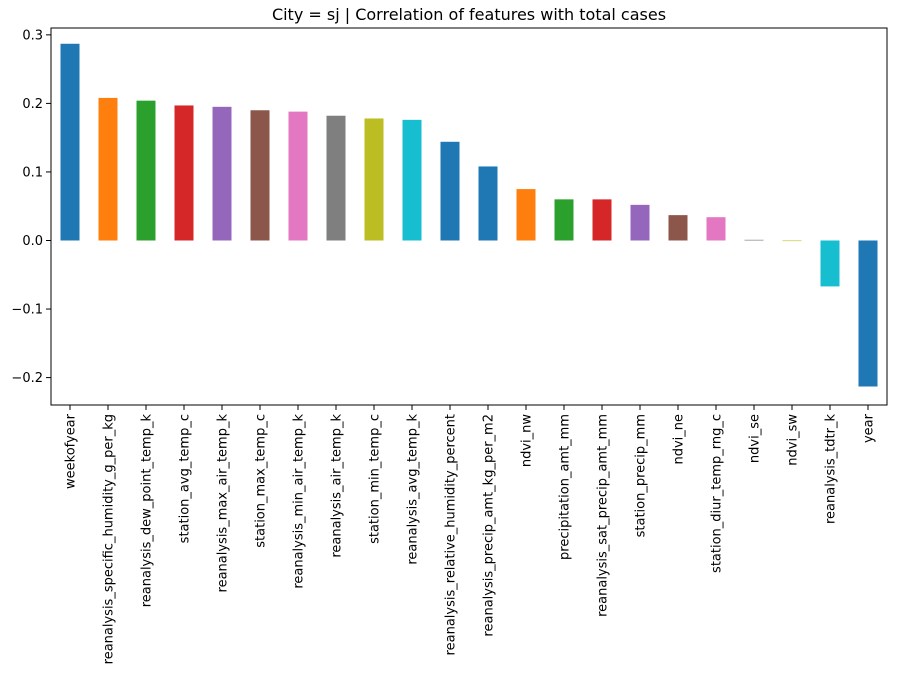 The height and width of the screenshot is (677, 899). What do you see at coordinates (679, 439) in the screenshot?
I see `x-tick-label: ndvi_ne` at bounding box center [679, 439].